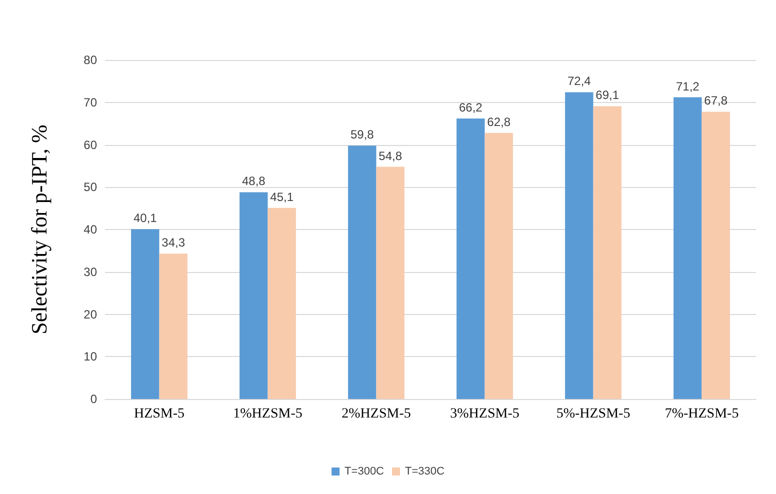  What do you see at coordinates (608, 95) in the screenshot?
I see `data-label: 69,1` at bounding box center [608, 95].